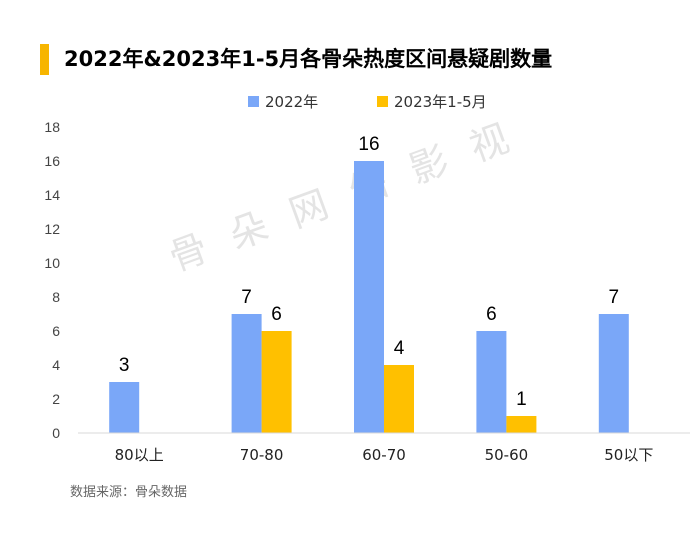  I want to click on x-tick-label: 70-80, so click(262, 455).